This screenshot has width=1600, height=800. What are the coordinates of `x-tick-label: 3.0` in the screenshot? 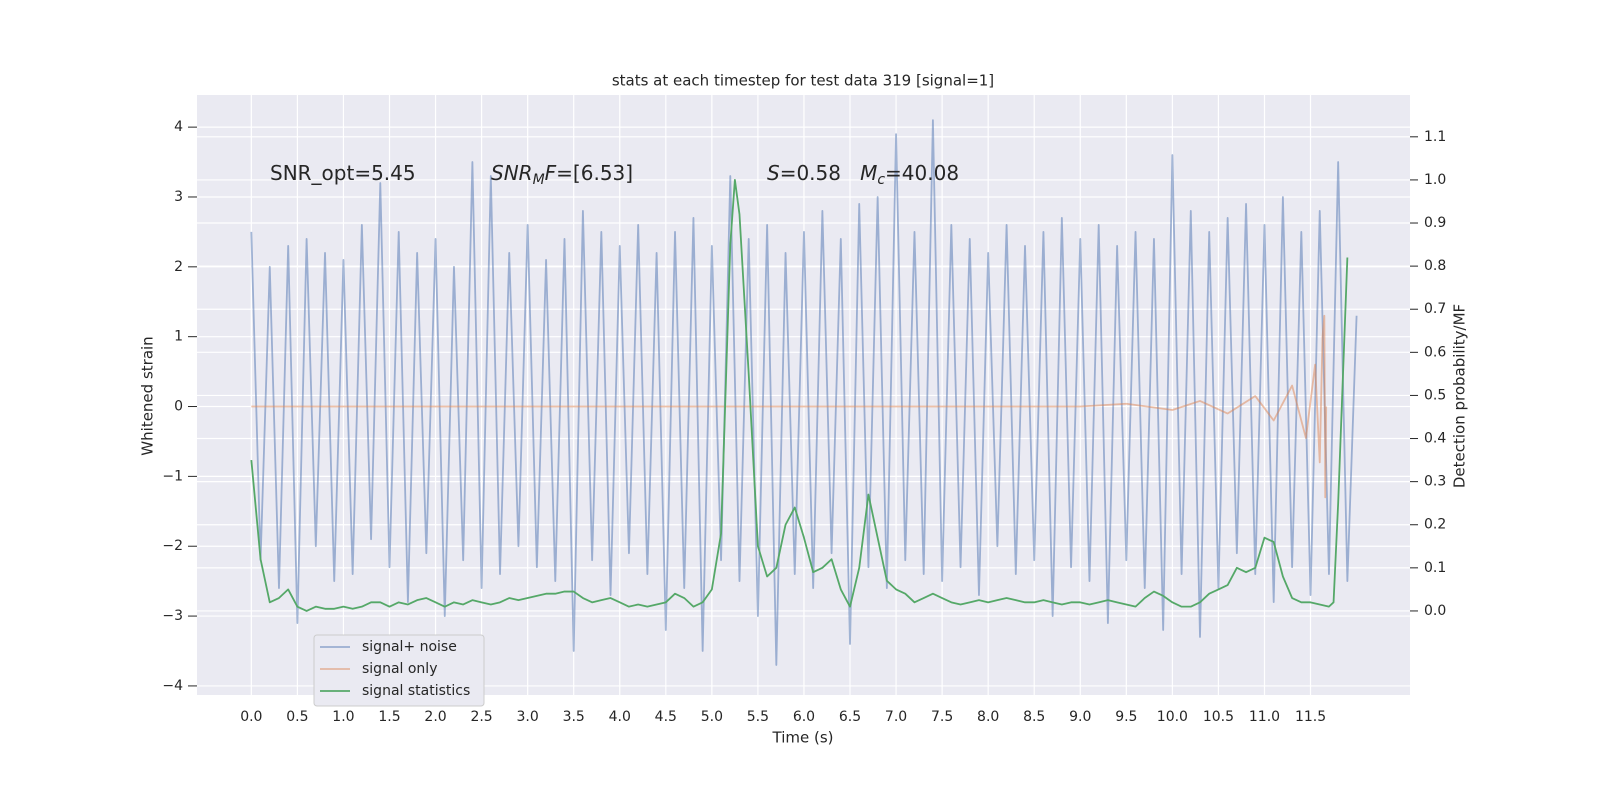 It's located at (528, 717).